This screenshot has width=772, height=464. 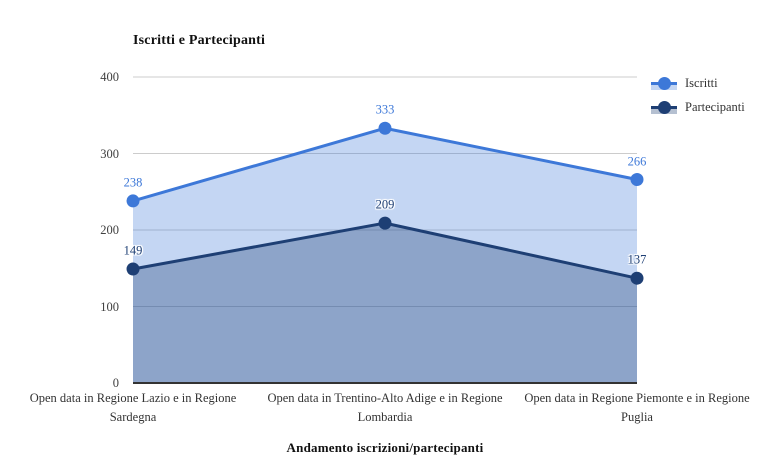 I want to click on legend-label-iscritti: Iscritti, so click(x=701, y=82).